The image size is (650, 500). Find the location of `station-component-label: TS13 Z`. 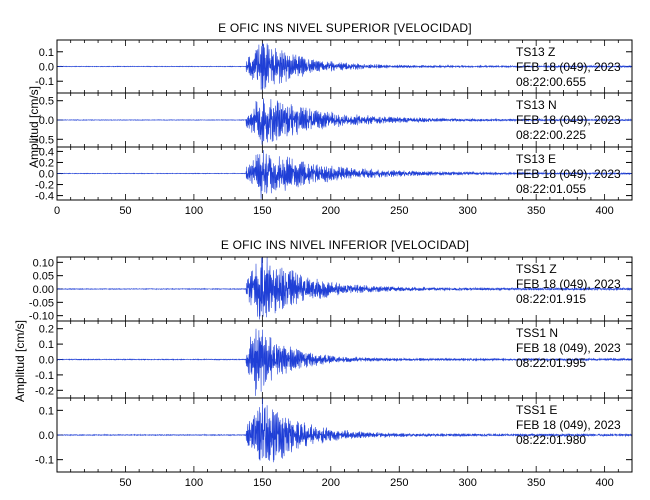

station-component-label: TS13 Z is located at coordinates (535, 52).